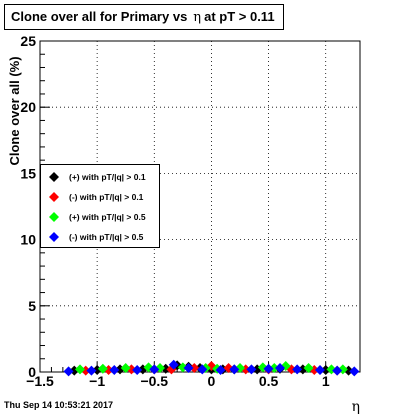  Describe the element at coordinates (269, 381) in the screenshot. I see `x-tick-label: 0.5` at that location.